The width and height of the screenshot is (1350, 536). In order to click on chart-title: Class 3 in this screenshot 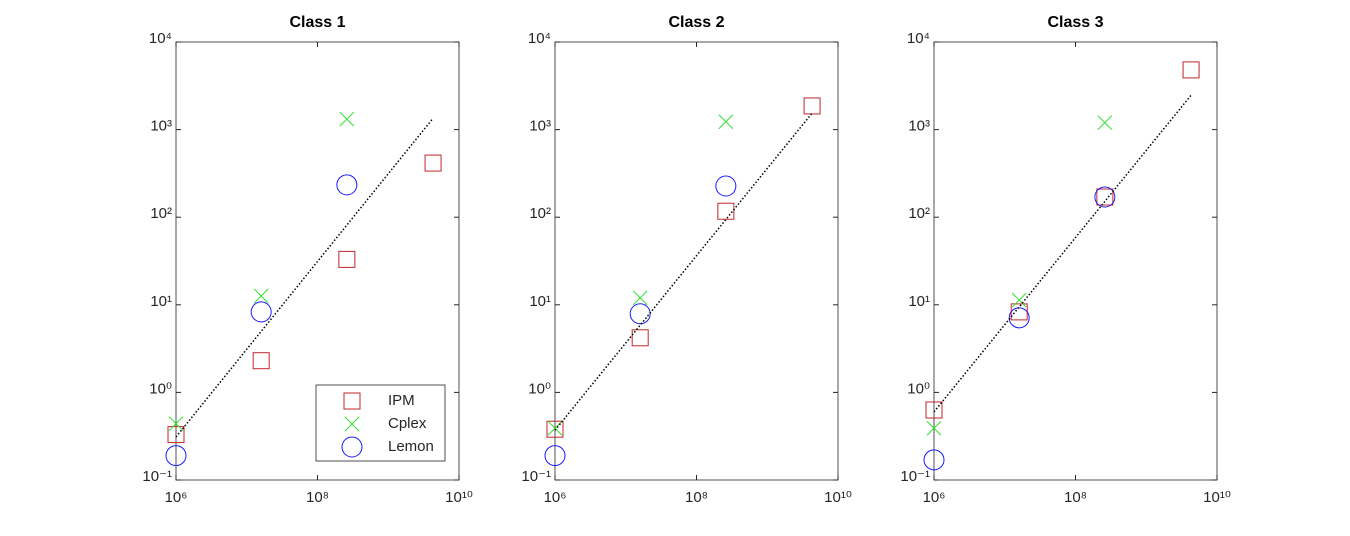, I will do `click(1075, 22)`.